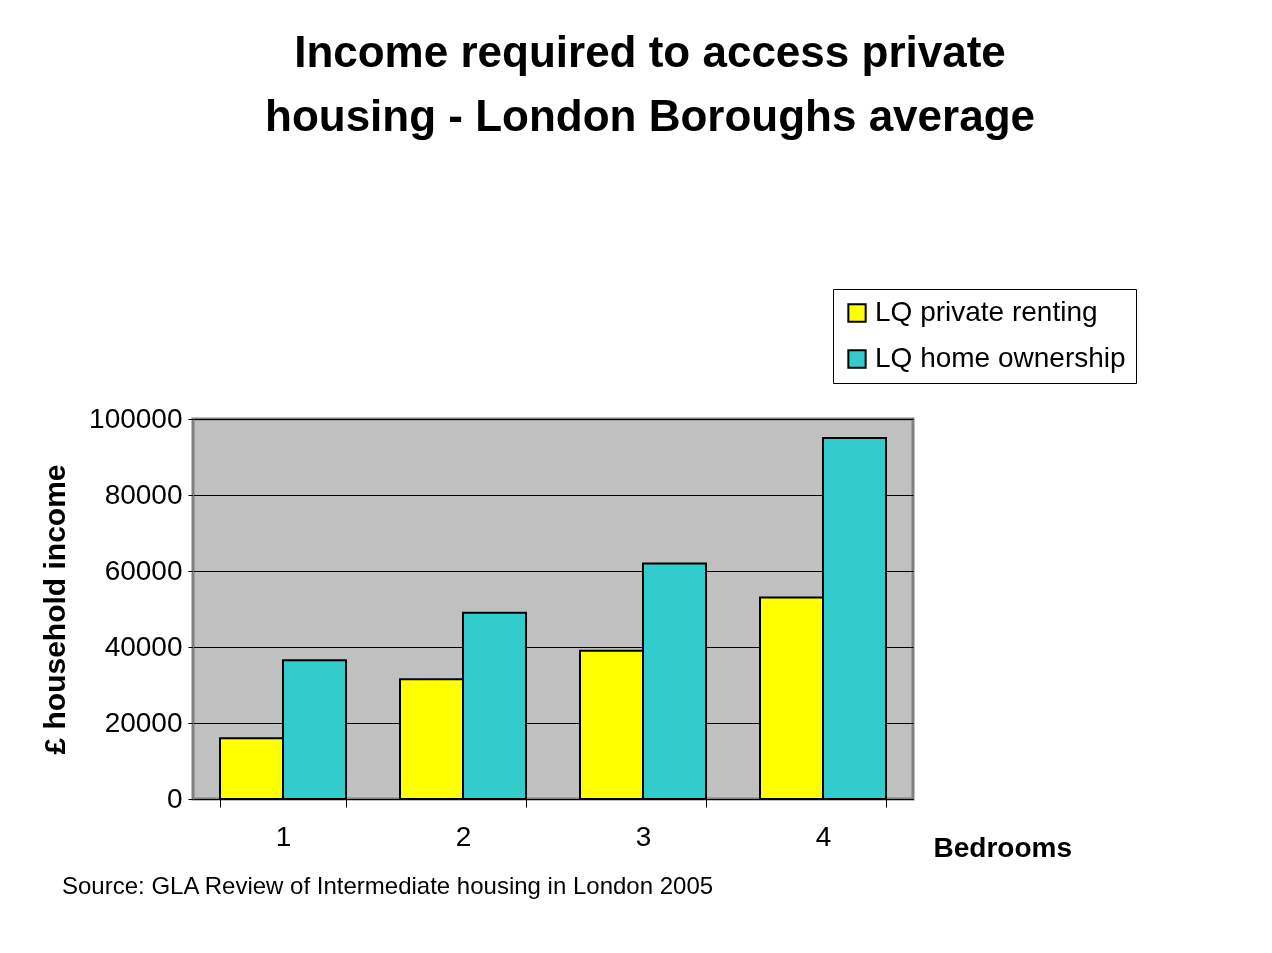 Image resolution: width=1272 pixels, height=953 pixels. I want to click on chart-title: Income required to access private housing - London Boroughs average, so click(650, 84).